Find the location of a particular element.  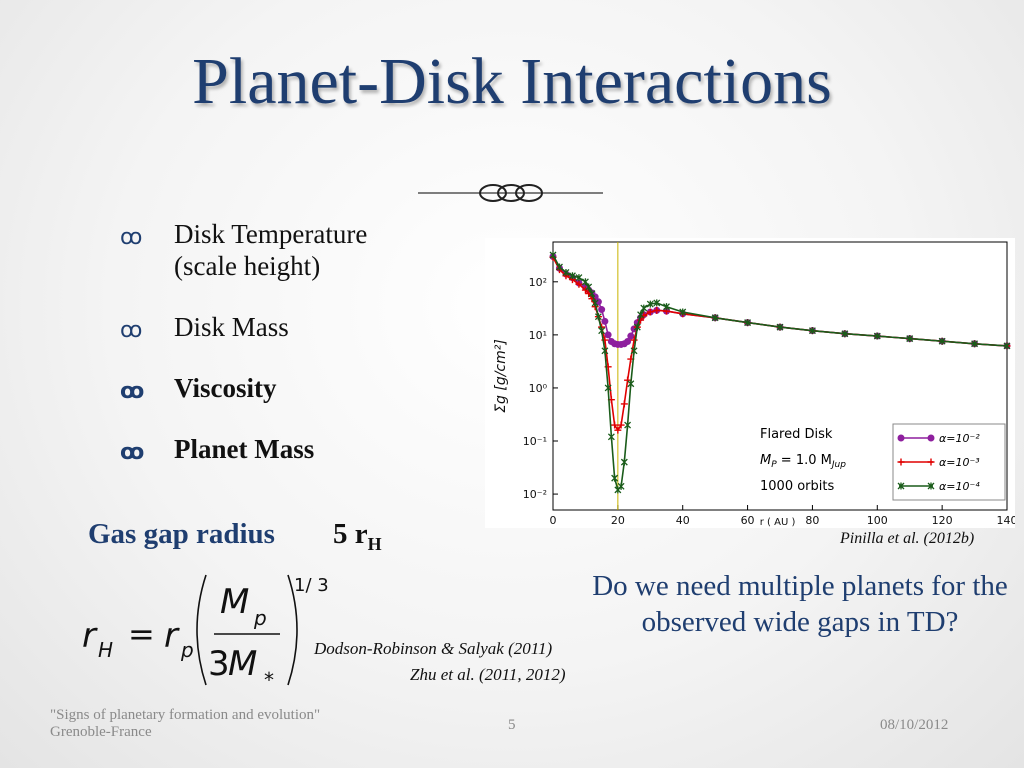

y-tick-label: 10⁻¹ is located at coordinates (535, 441).